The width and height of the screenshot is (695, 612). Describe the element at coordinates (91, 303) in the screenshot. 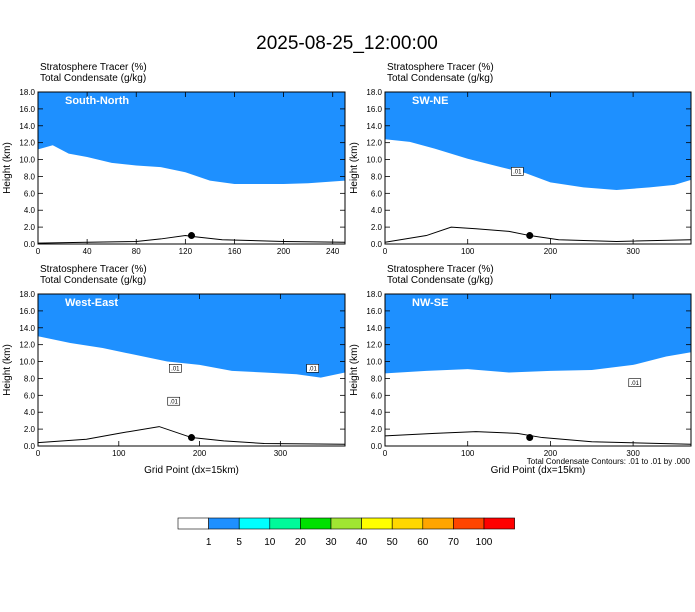

I see `section-label: West-East` at that location.